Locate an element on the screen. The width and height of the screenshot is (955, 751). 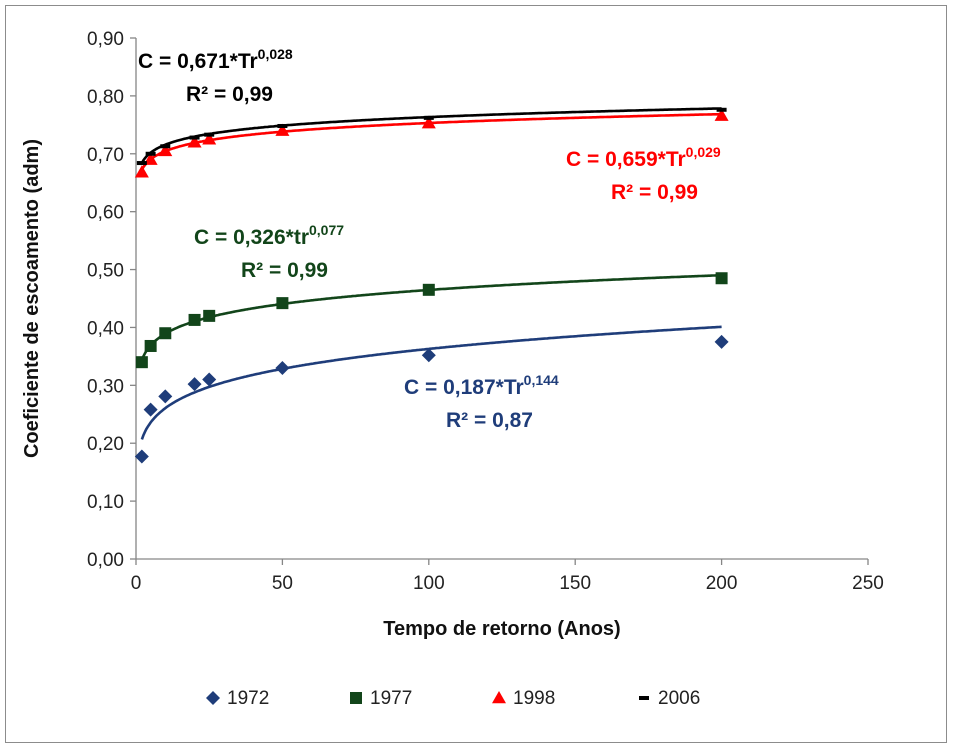
legend-marker-2006 is located at coordinates (644, 698).